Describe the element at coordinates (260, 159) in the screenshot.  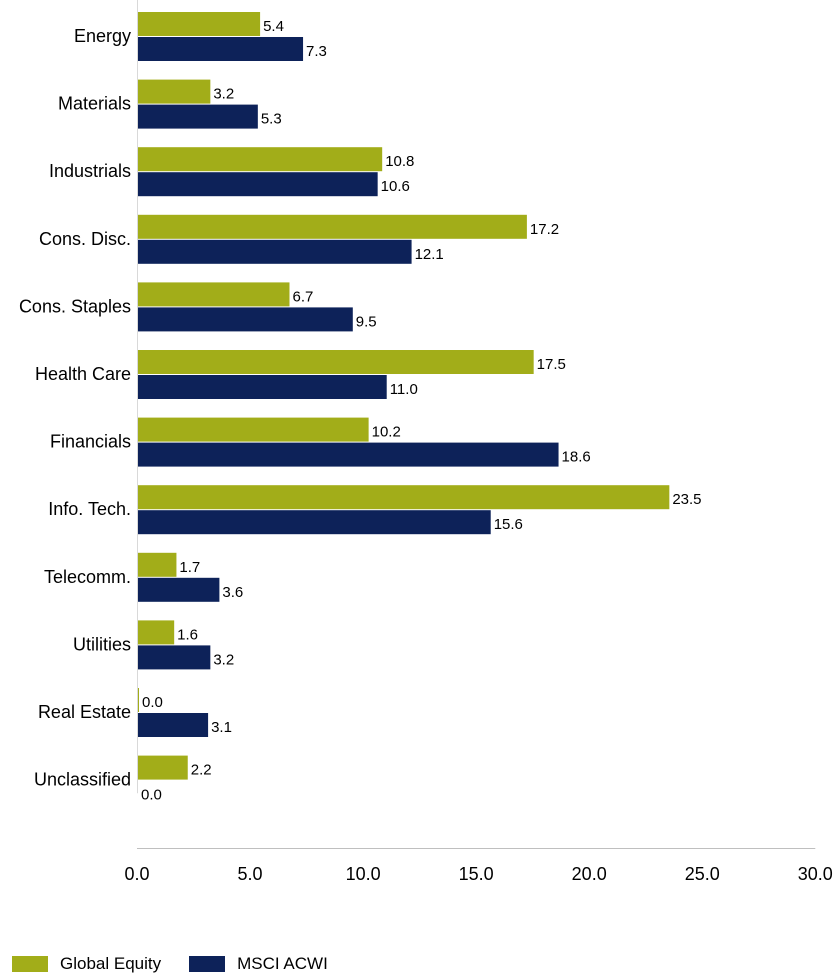
I see `bar-global-equity-industrials` at that location.